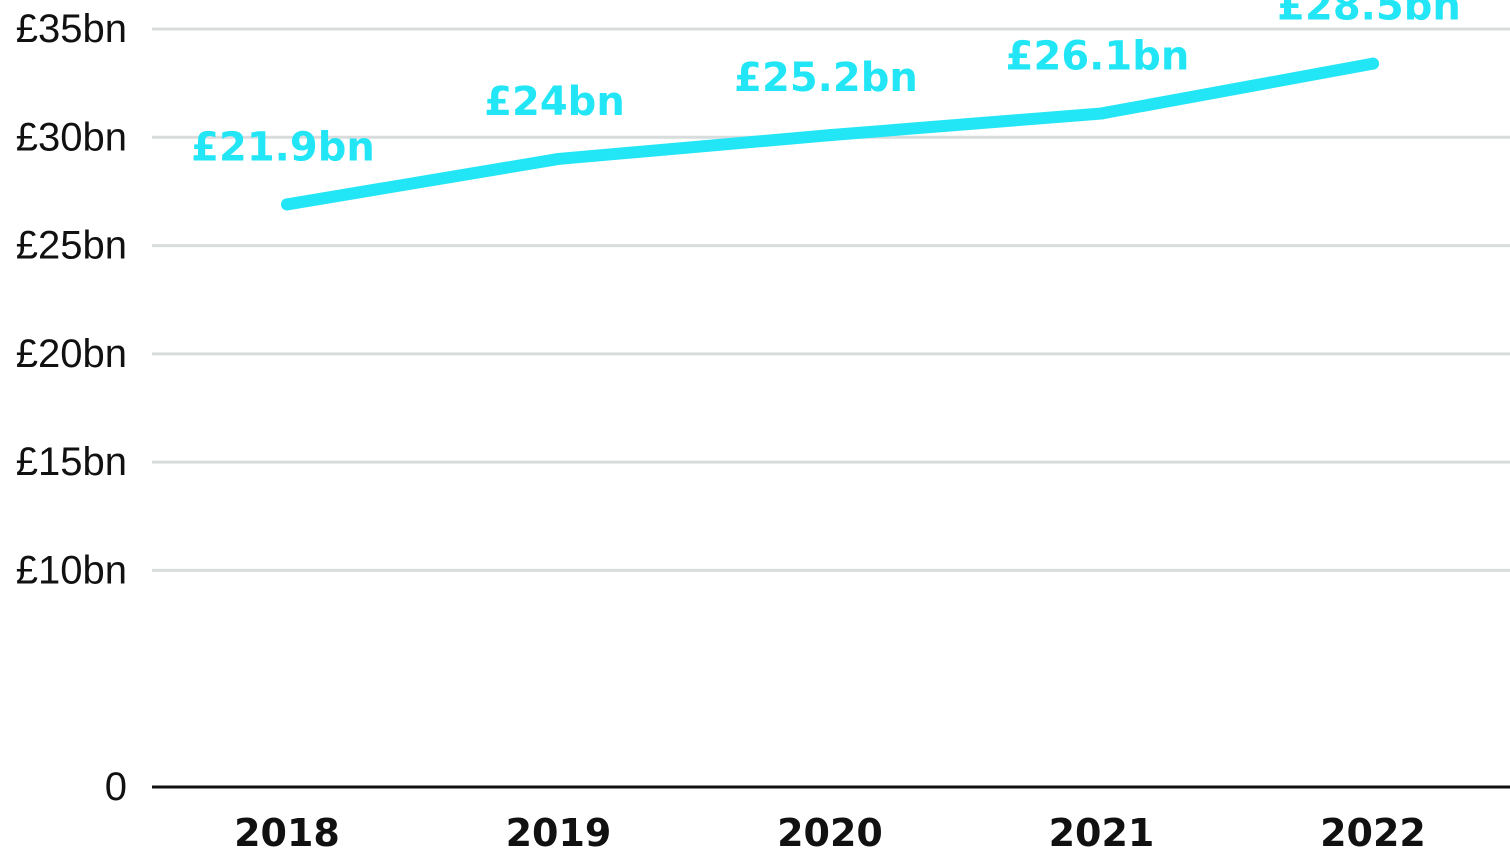 The image size is (1510, 862). Describe the element at coordinates (71, 137) in the screenshot. I see `y-tick-label: £30bn` at that location.